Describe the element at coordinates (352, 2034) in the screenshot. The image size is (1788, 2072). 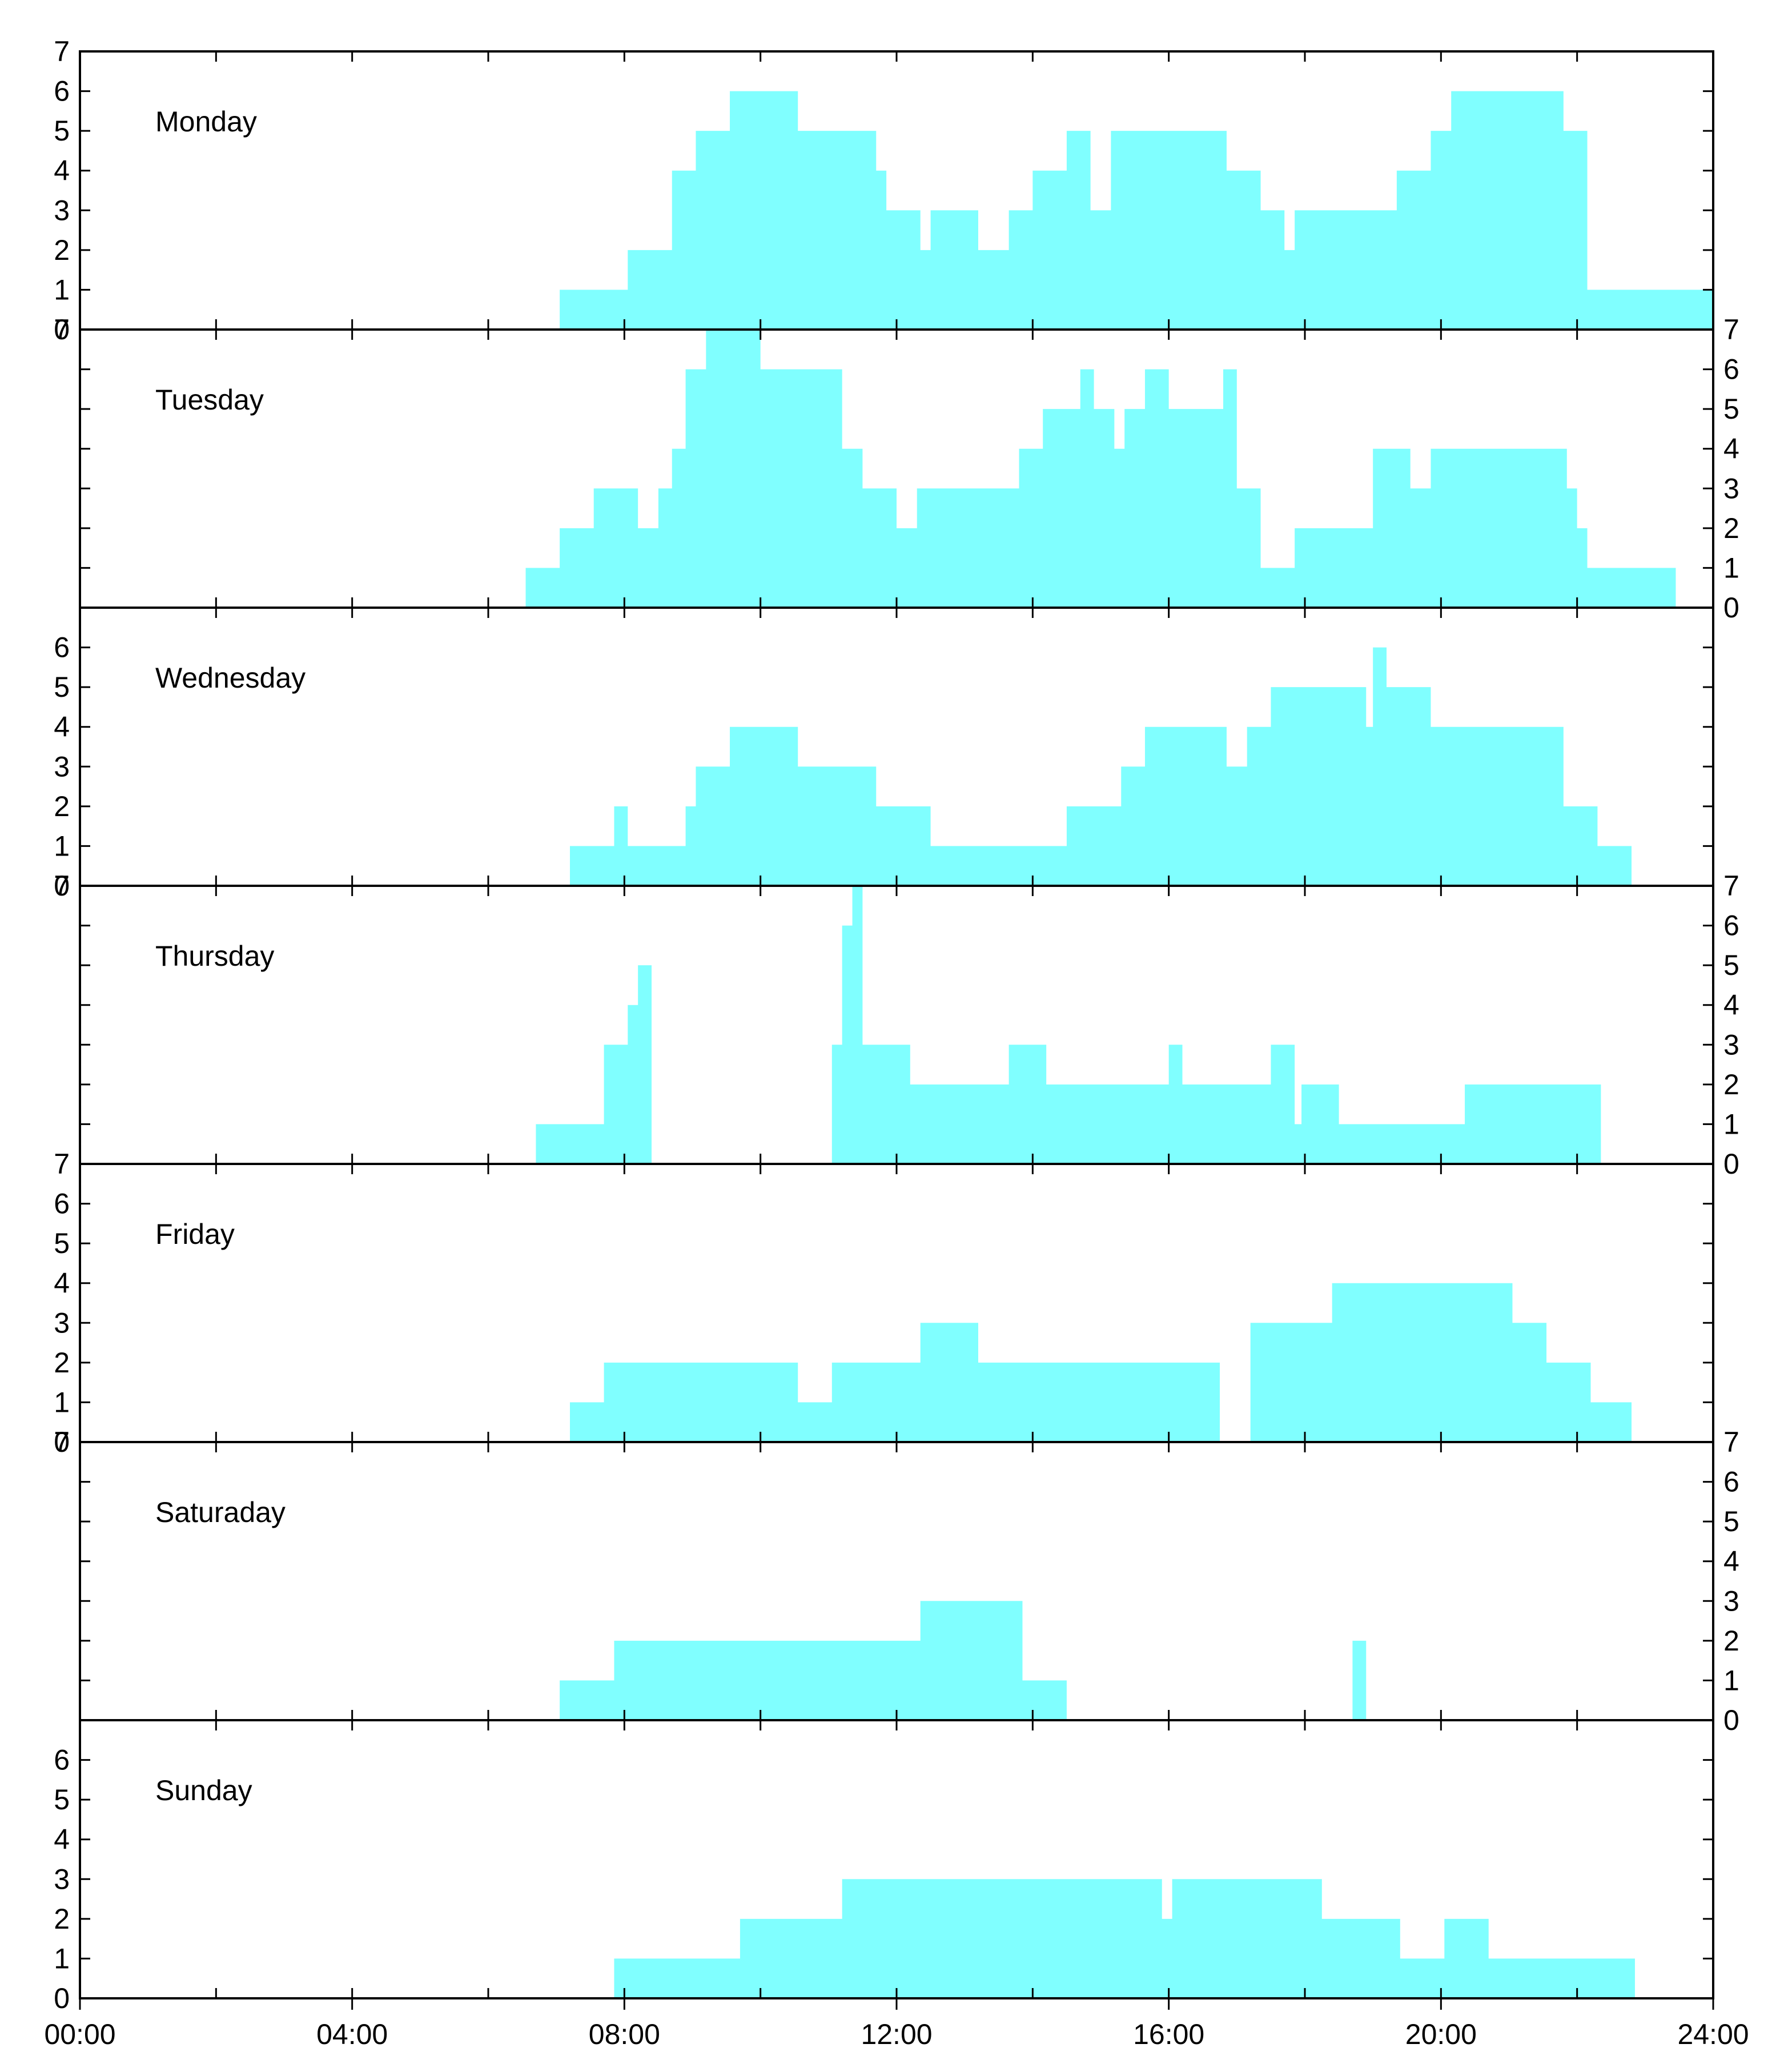
I see `x-tick-label: 04:00` at that location.